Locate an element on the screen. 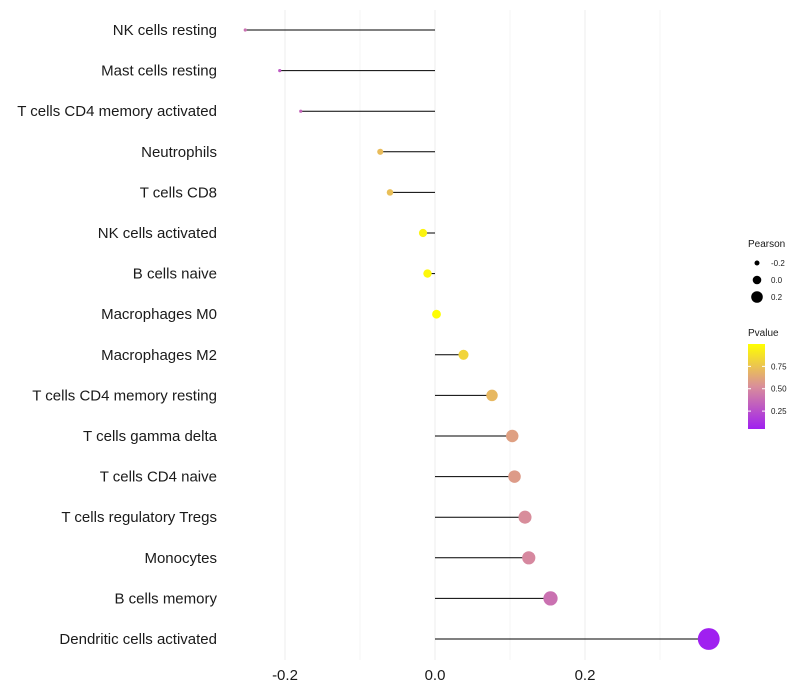  category-label-monocytes: Monocytes is located at coordinates (180, 558).